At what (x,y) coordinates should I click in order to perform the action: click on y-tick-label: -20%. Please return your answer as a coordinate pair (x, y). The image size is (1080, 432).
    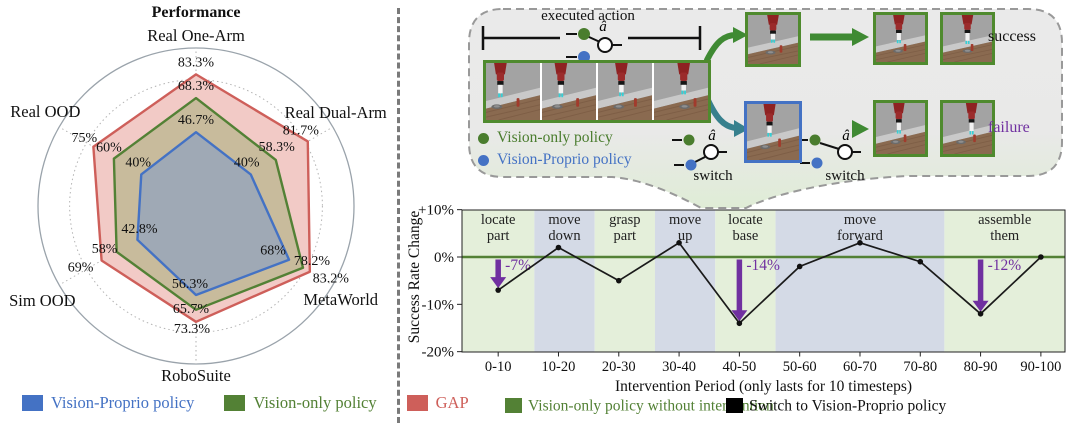
    Looking at the image, I should click on (438, 353).